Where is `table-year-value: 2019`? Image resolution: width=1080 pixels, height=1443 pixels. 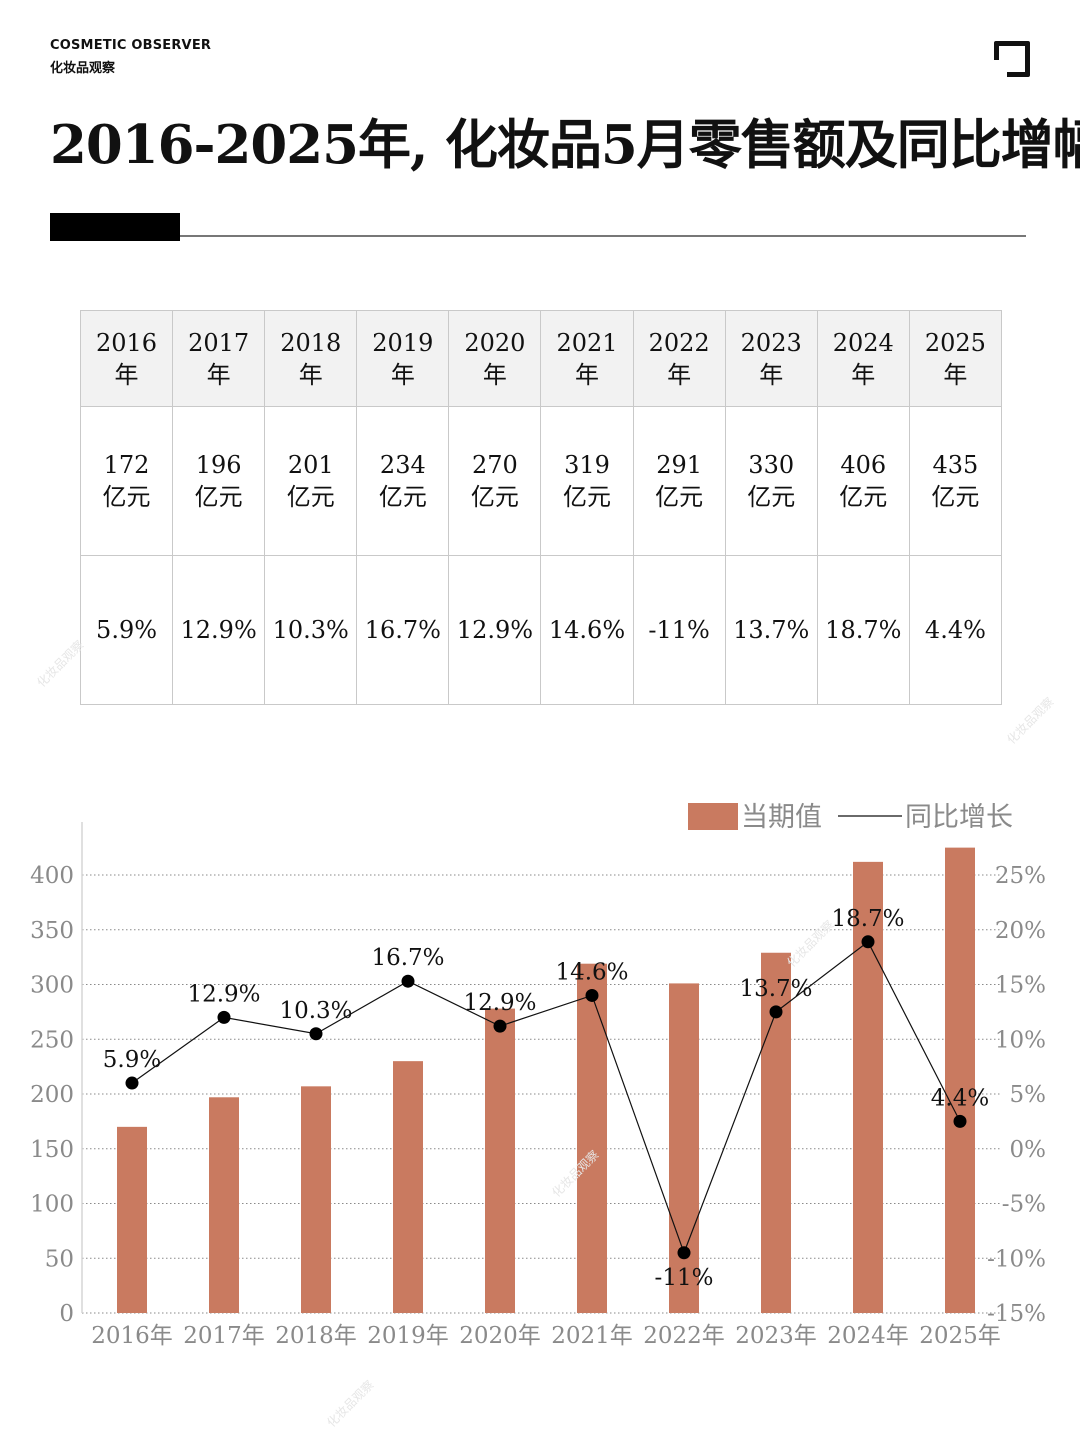
table-year-value: 2019 is located at coordinates (403, 342).